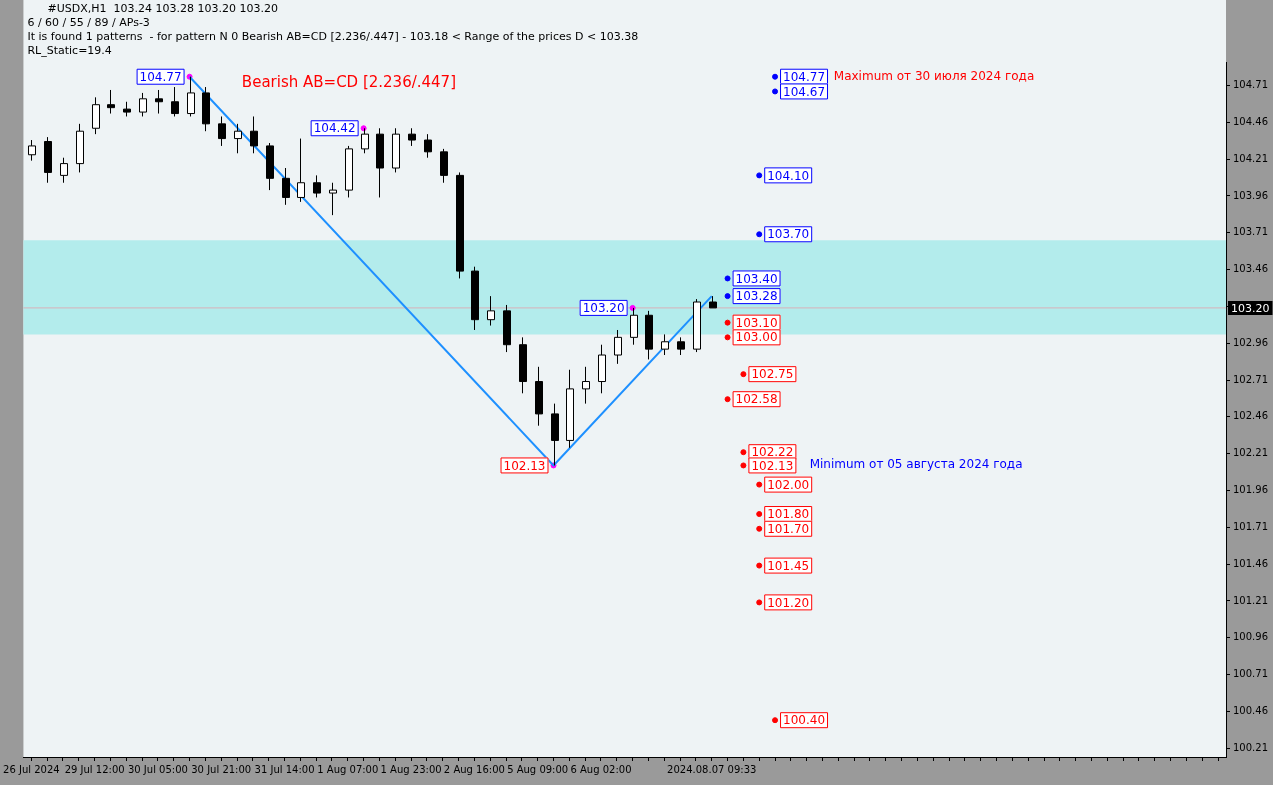 This screenshot has height=785, width=1273. What do you see at coordinates (712, 769) in the screenshot?
I see `x-tick-label: 2024.08.07 09:33` at bounding box center [712, 769].